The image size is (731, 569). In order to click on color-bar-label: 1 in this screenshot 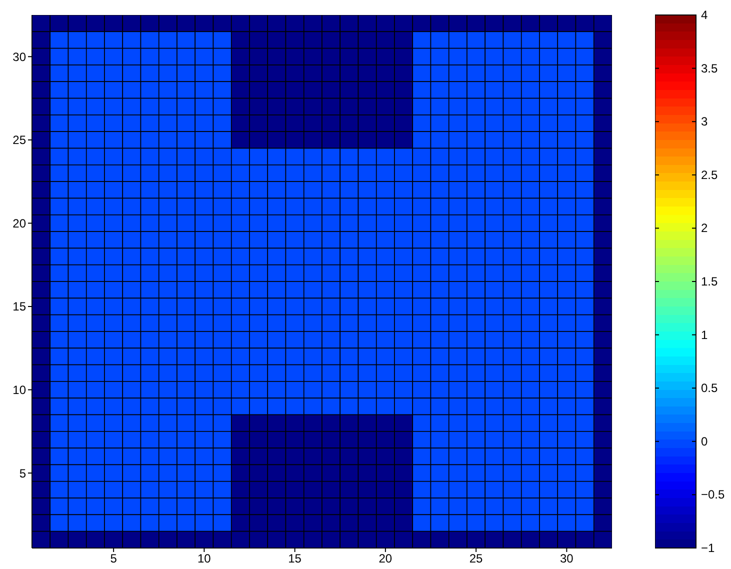, I will do `click(704, 335)`.